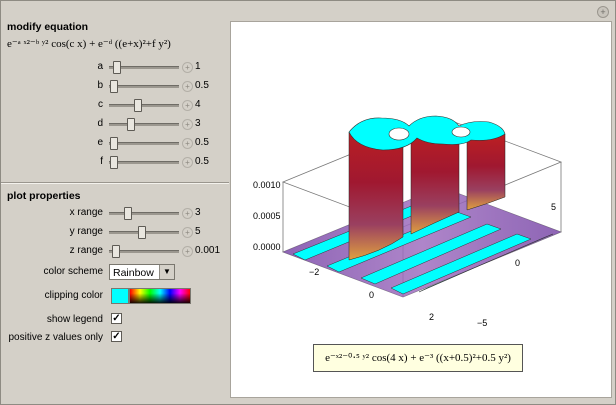 The width and height of the screenshot is (616, 405). I want to click on slider-row-y-range: y range +5, so click(115, 232).